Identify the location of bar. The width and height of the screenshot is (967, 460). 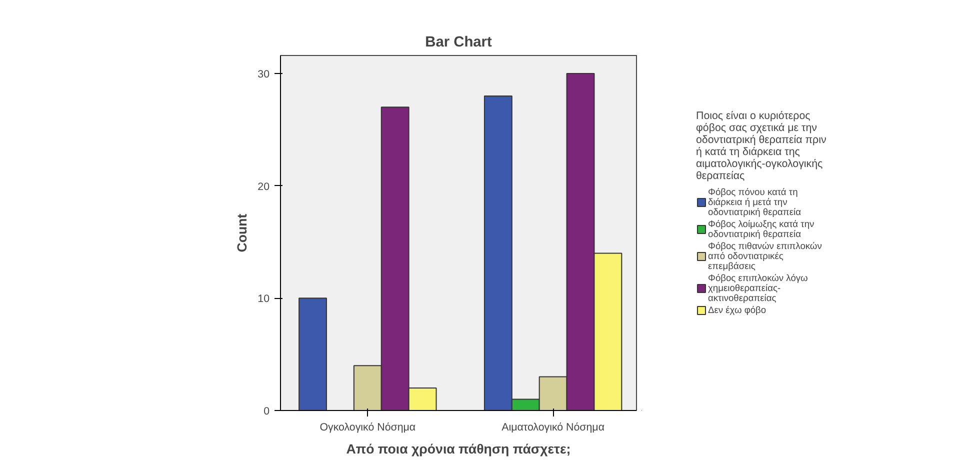
(312, 354).